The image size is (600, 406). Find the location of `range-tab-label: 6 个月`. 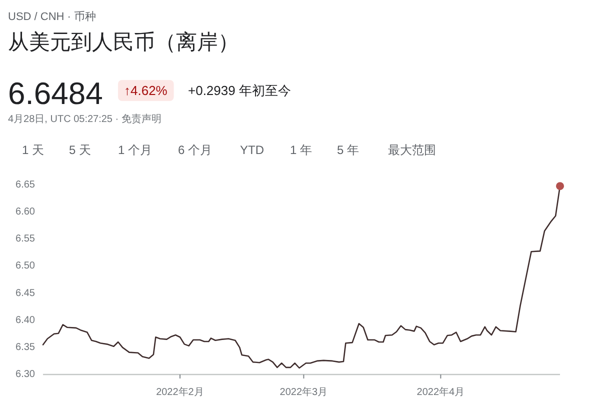

range-tab-label: 6 个月 is located at coordinates (195, 150).